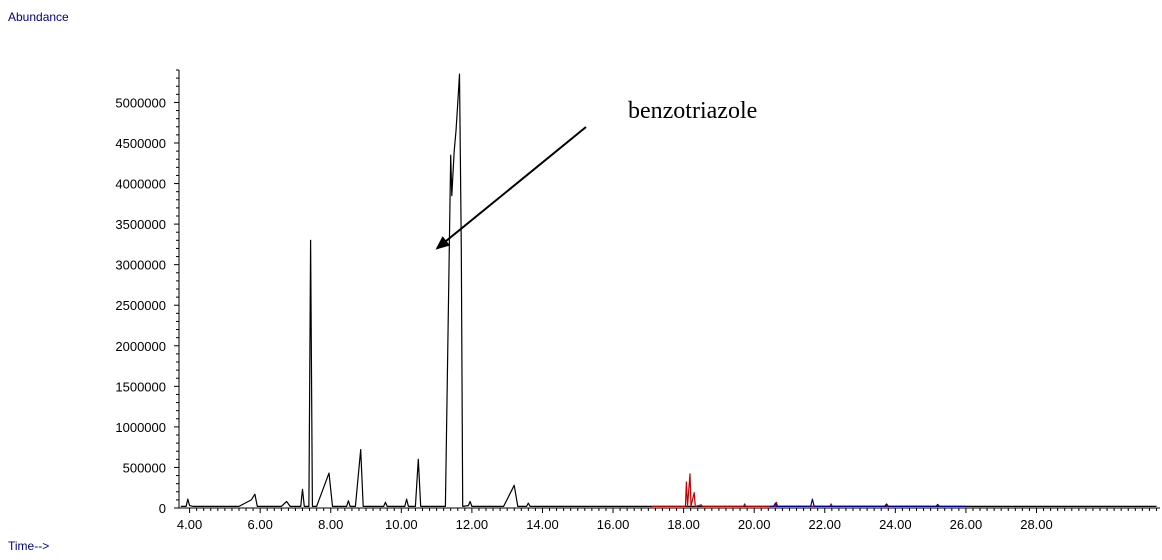 This screenshot has height=560, width=1162. I want to click on x-tick-label: 14.00, so click(542, 524).